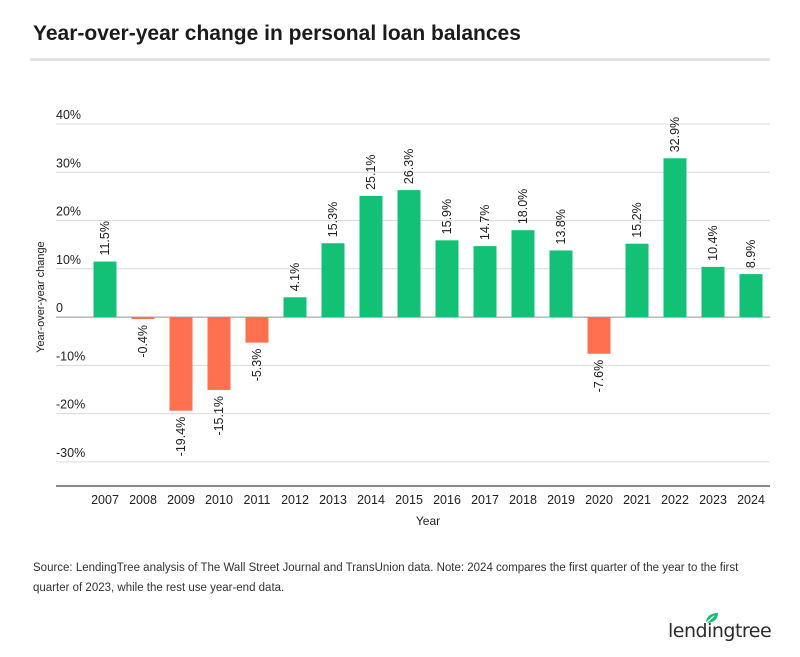 The width and height of the screenshot is (800, 657). What do you see at coordinates (181, 437) in the screenshot?
I see `data-label: -19.4%` at bounding box center [181, 437].